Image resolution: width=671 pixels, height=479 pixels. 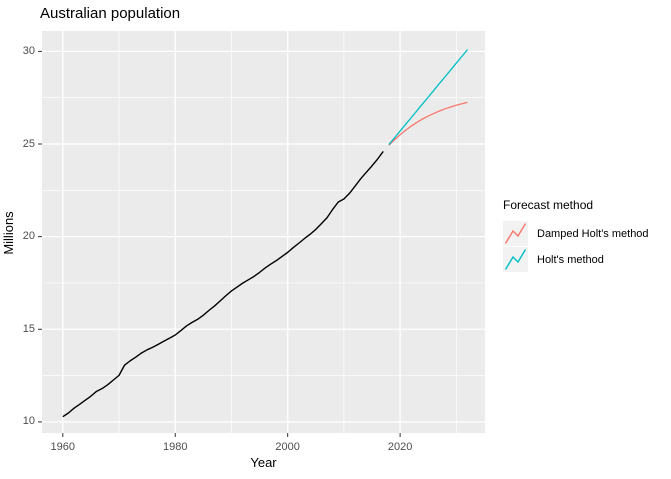 What do you see at coordinates (175, 447) in the screenshot?
I see `x-tick-label: 1980` at bounding box center [175, 447].